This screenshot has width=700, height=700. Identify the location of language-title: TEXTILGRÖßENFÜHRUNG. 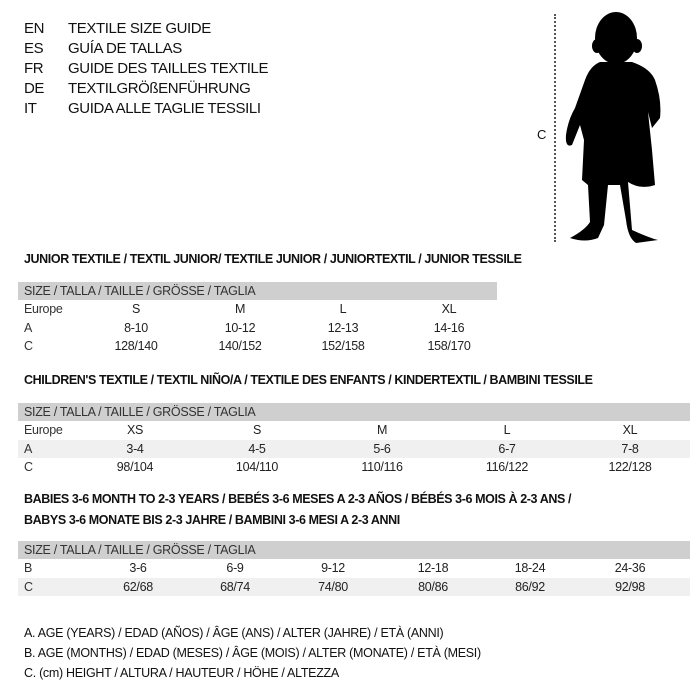
(159, 88).